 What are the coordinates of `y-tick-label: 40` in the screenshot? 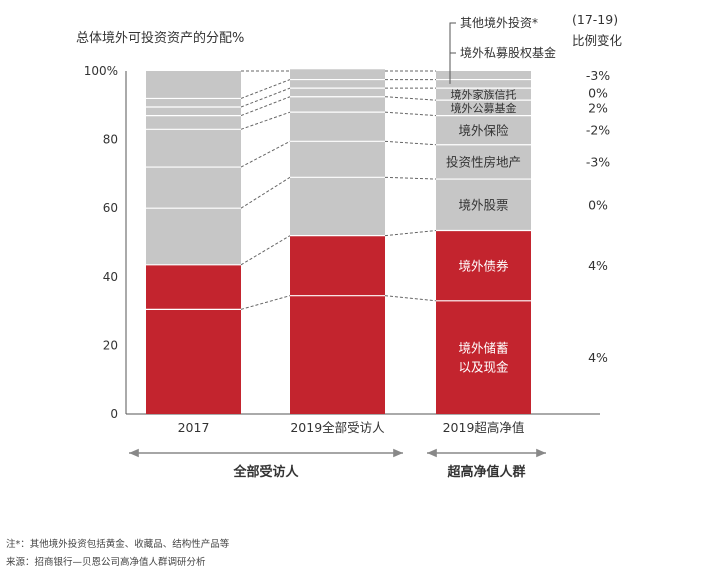 It's located at (110, 277).